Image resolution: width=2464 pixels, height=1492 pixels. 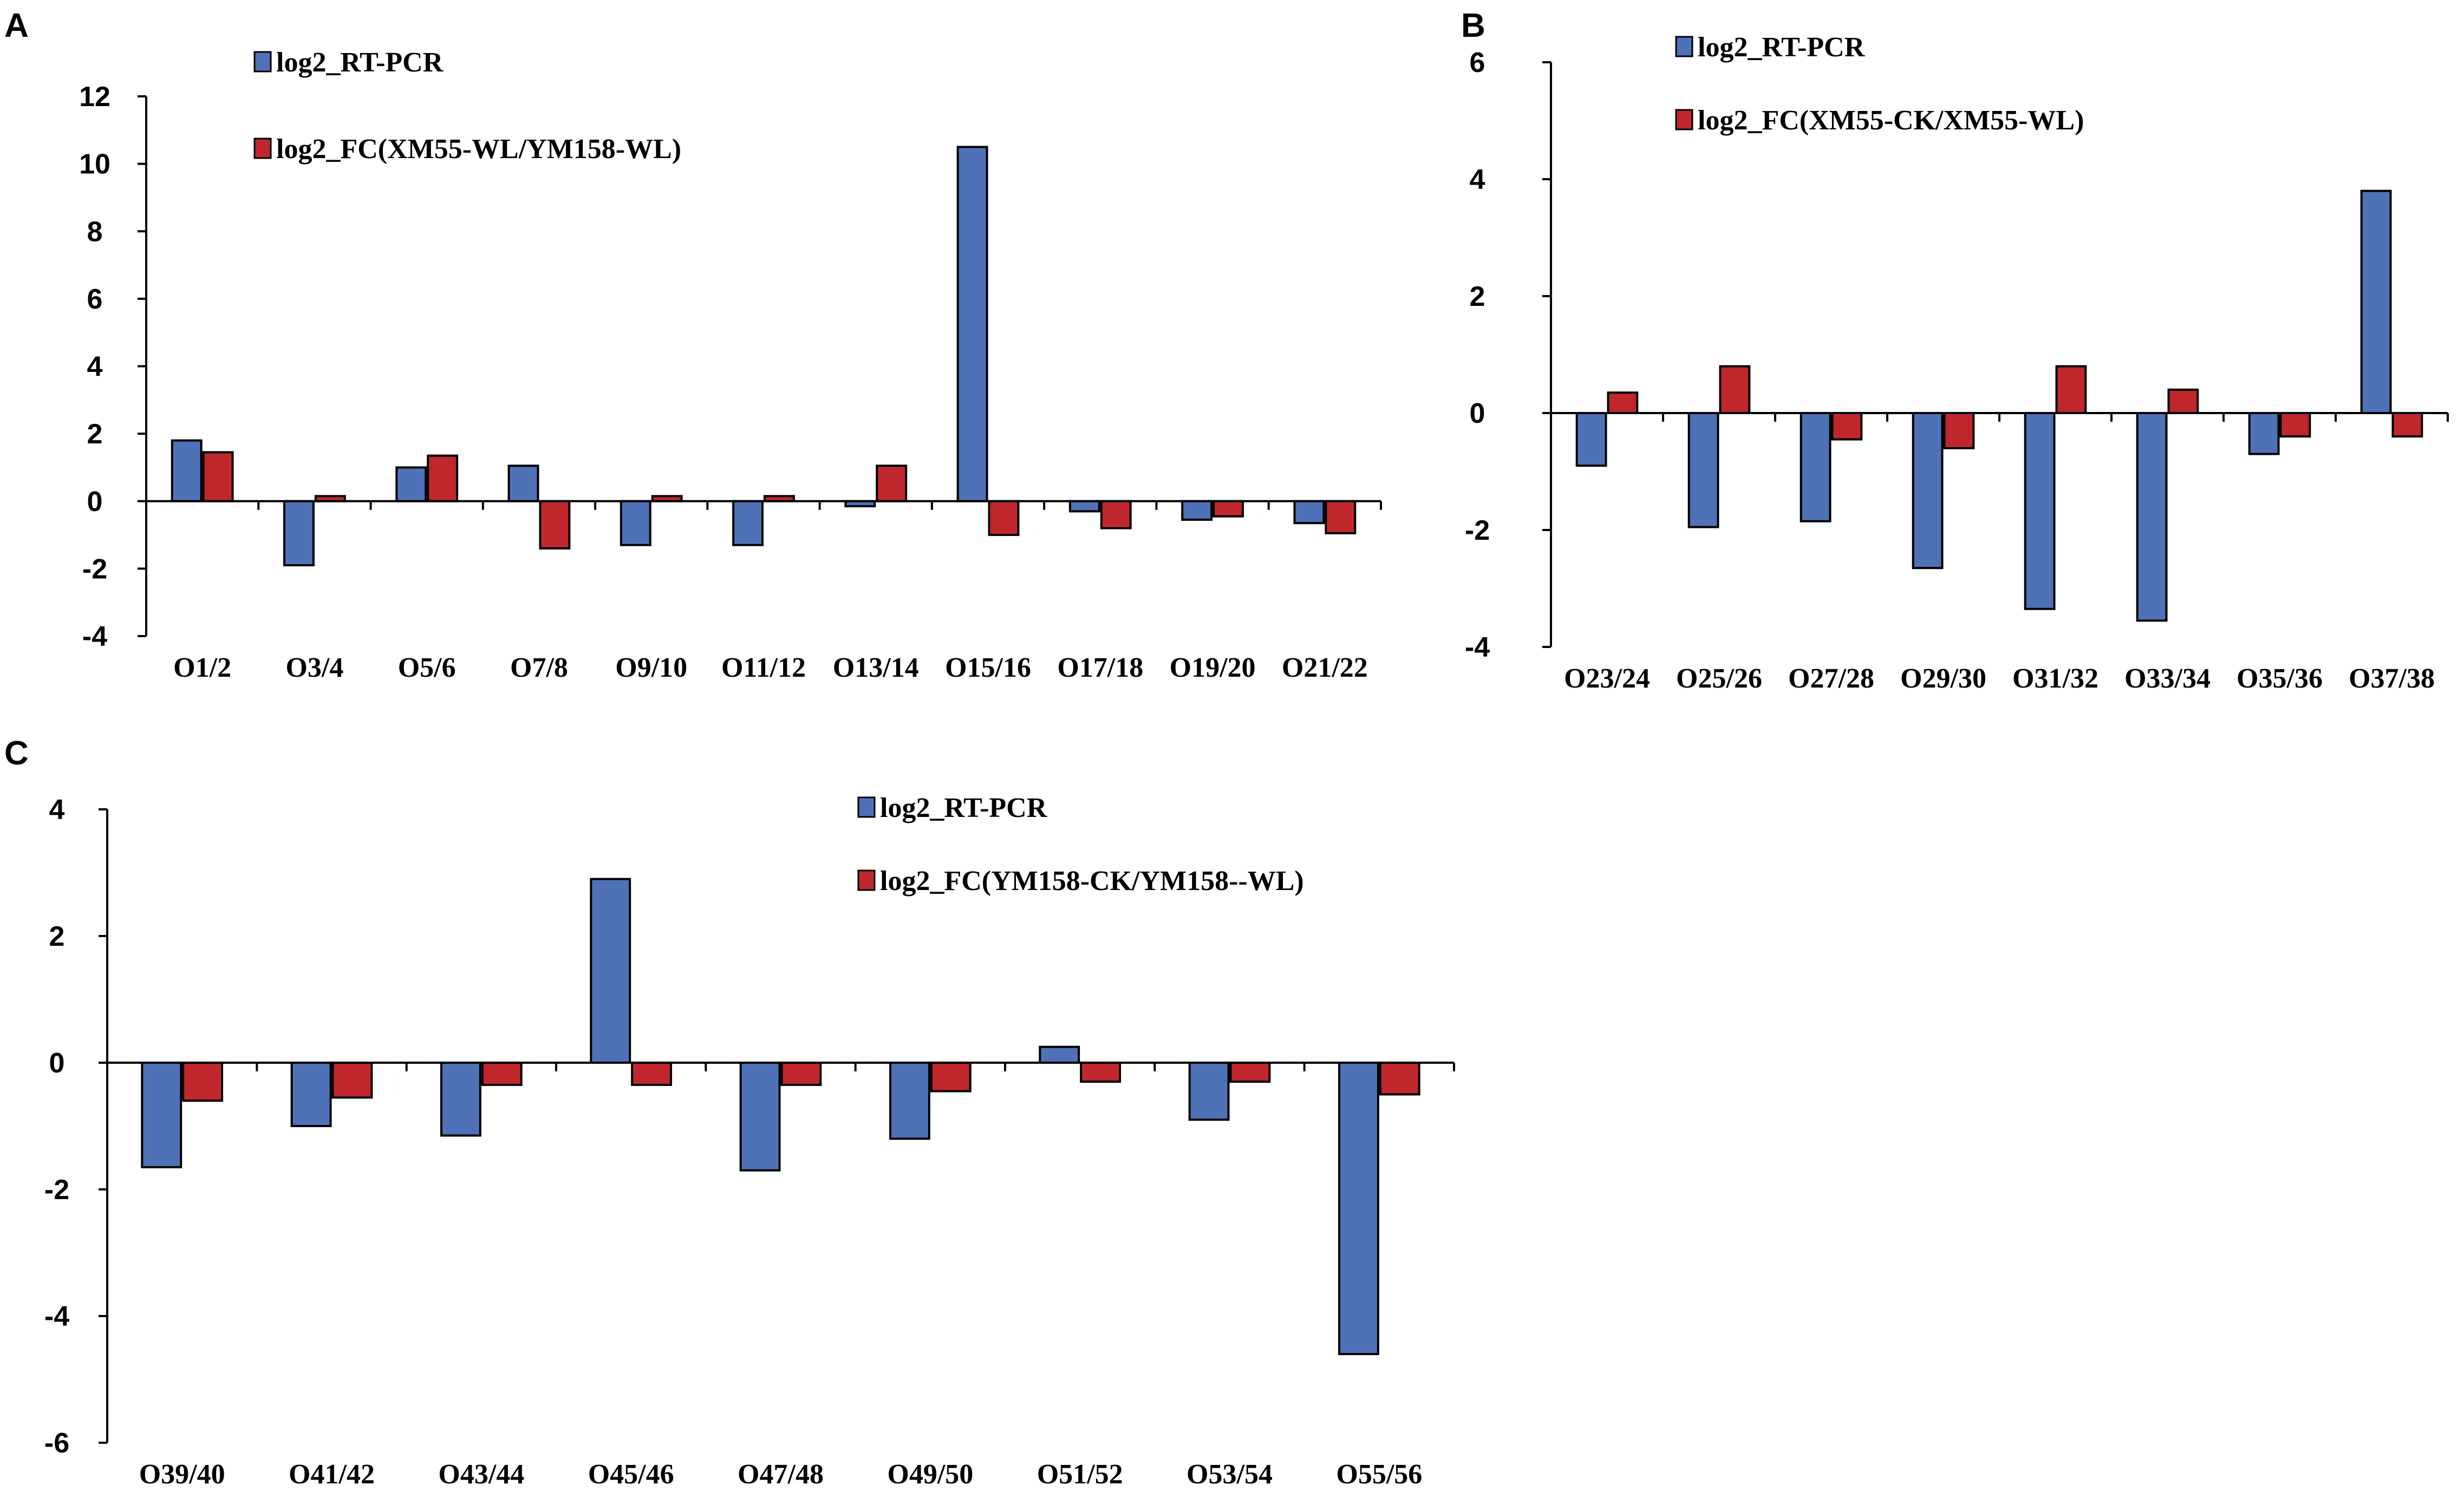 What do you see at coordinates (95, 502) in the screenshot?
I see `y-tick-label: 0` at bounding box center [95, 502].